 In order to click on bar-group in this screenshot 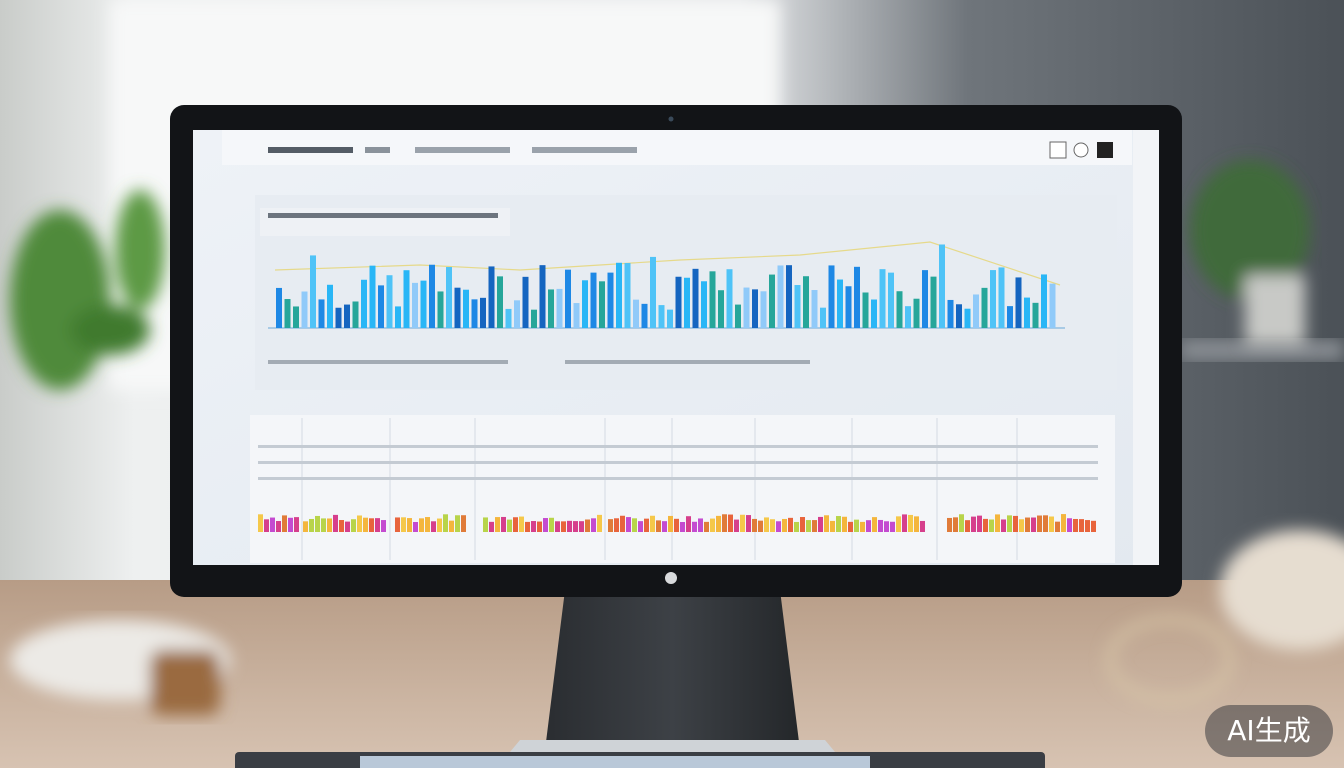, I will do `click(666, 286)`.